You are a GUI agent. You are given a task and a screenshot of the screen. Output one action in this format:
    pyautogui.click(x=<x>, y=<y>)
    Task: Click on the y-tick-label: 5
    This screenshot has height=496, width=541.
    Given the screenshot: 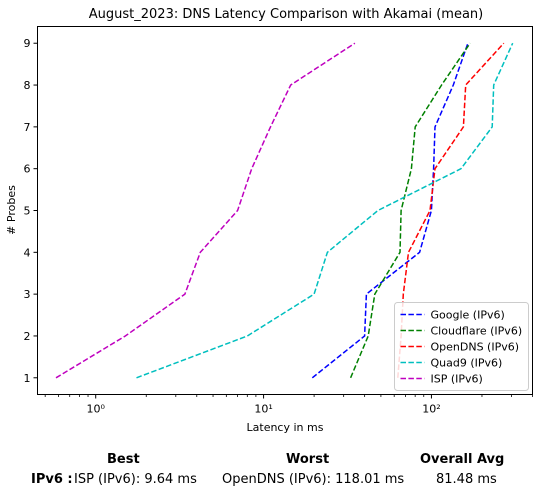 What is the action you would take?
    pyautogui.click(x=27, y=211)
    